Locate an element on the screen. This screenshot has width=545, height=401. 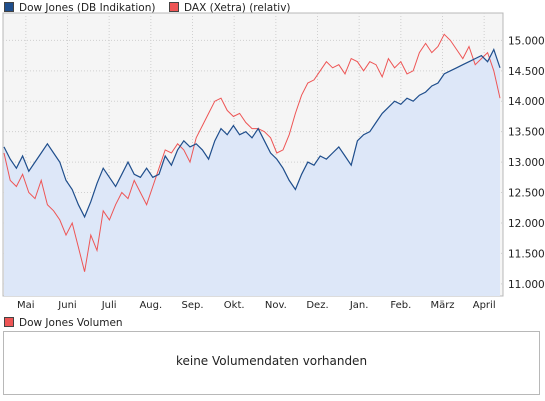
x-tick-label: April is located at coordinates (484, 305).